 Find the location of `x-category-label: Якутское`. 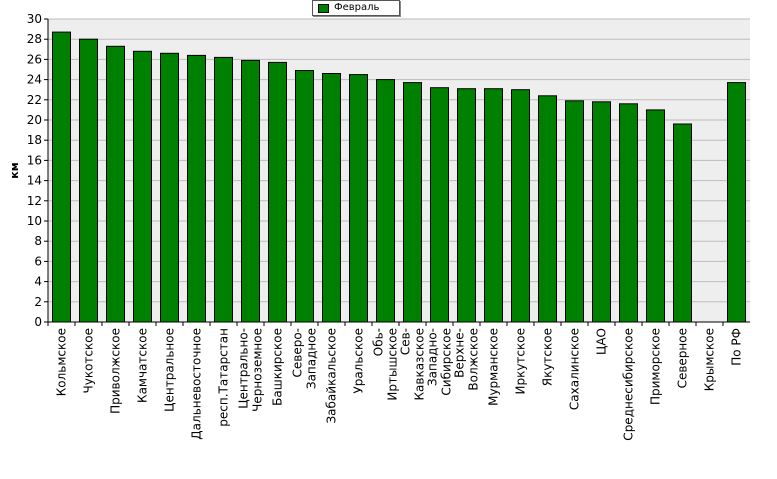

x-category-label: Якутское is located at coordinates (548, 357).